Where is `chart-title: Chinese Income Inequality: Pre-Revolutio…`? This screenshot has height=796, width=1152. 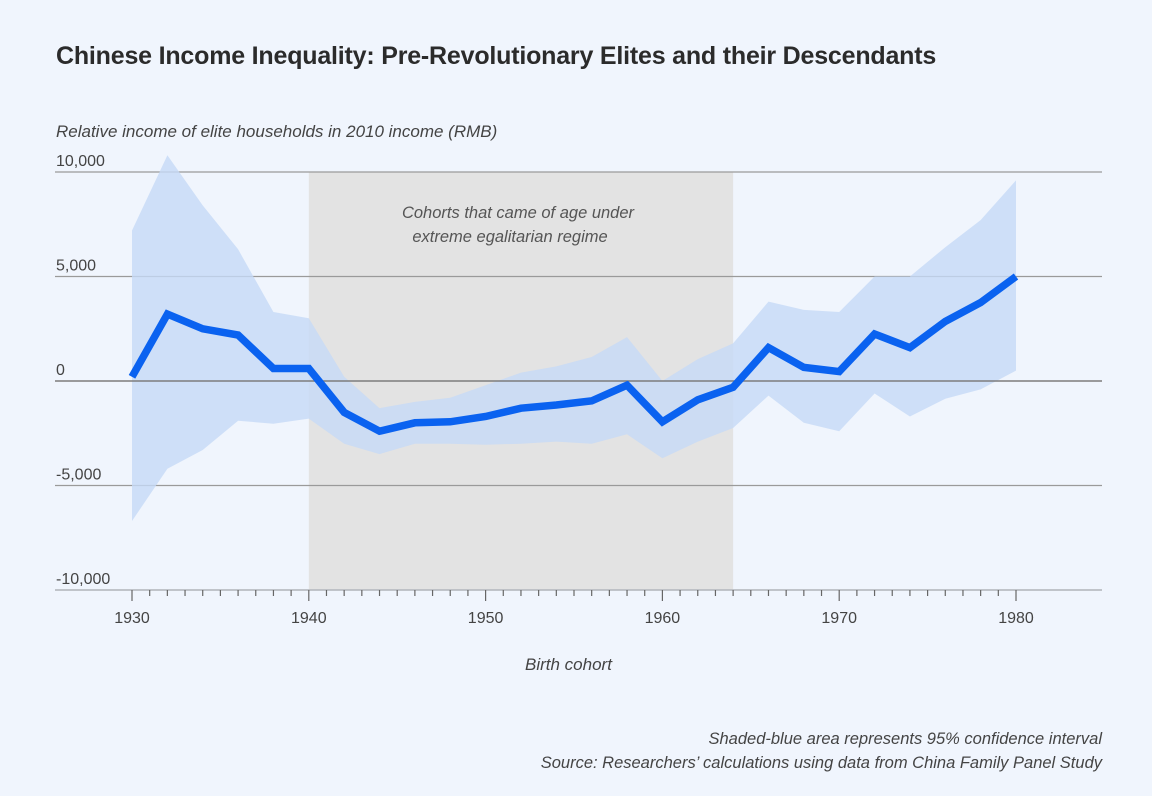
chart-title: Chinese Income Inequality: Pre-Revolutio… is located at coordinates (496, 56).